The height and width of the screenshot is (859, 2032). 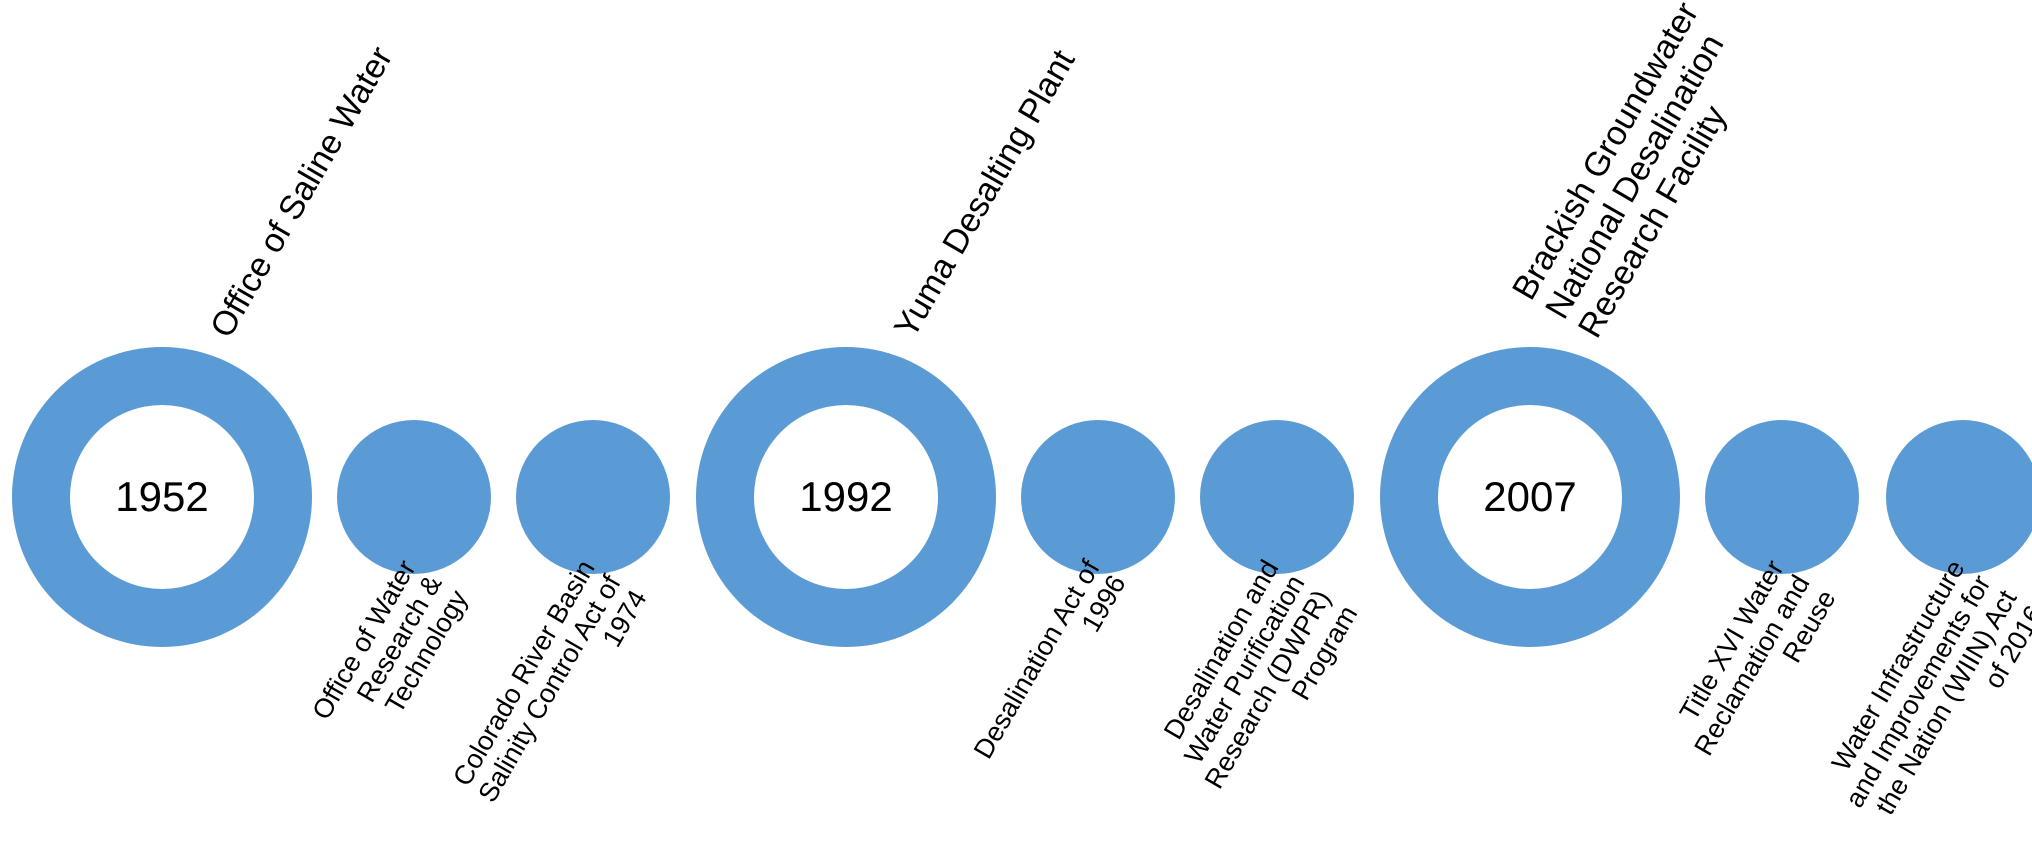 I want to click on milestone-year: 1992, so click(x=846, y=496).